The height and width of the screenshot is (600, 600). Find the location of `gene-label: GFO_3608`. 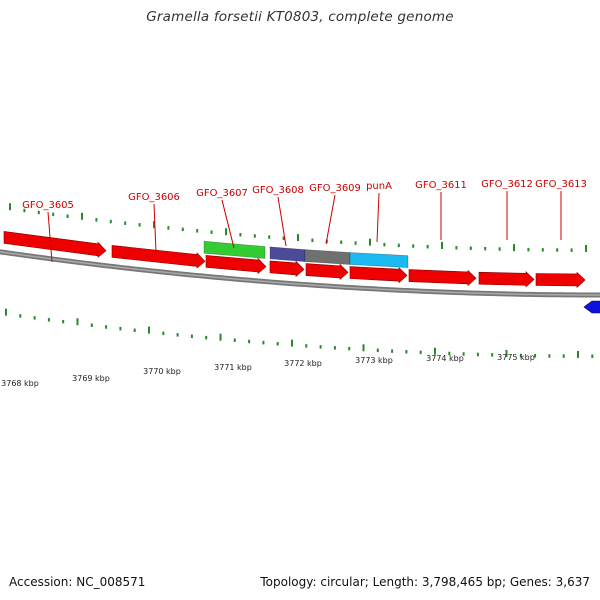

gene-label: GFO_3608 is located at coordinates (278, 190).